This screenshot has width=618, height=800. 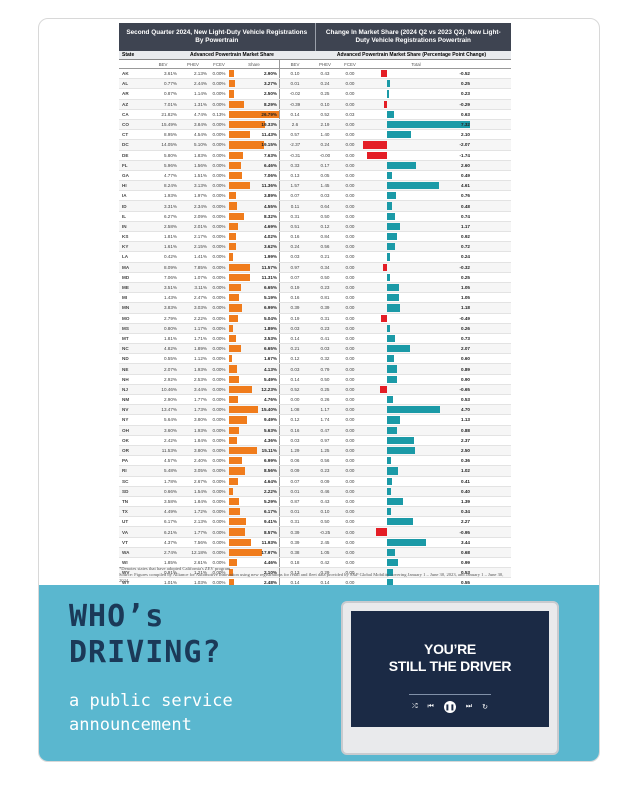 I want to click on data-cell: 2.13%, so click(x=200, y=522).